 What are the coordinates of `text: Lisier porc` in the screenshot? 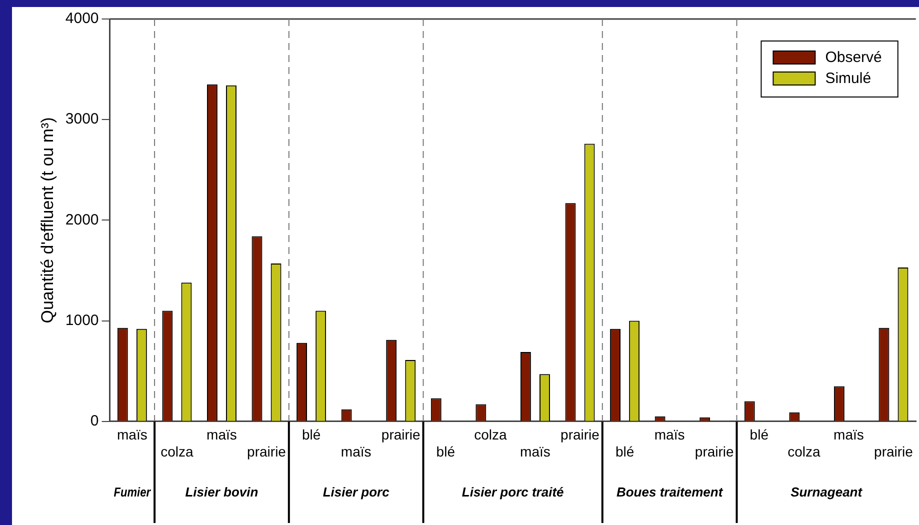 It's located at (356, 492).